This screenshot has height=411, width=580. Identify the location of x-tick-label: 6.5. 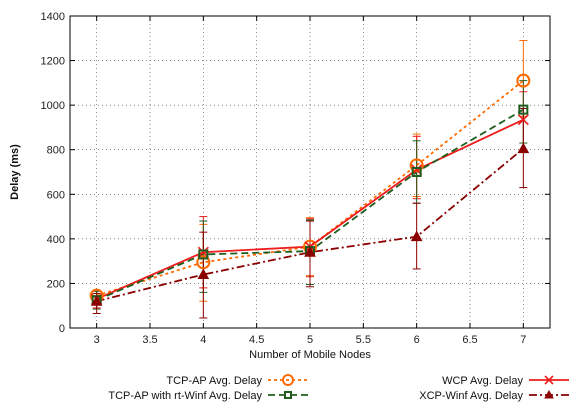
(469, 340).